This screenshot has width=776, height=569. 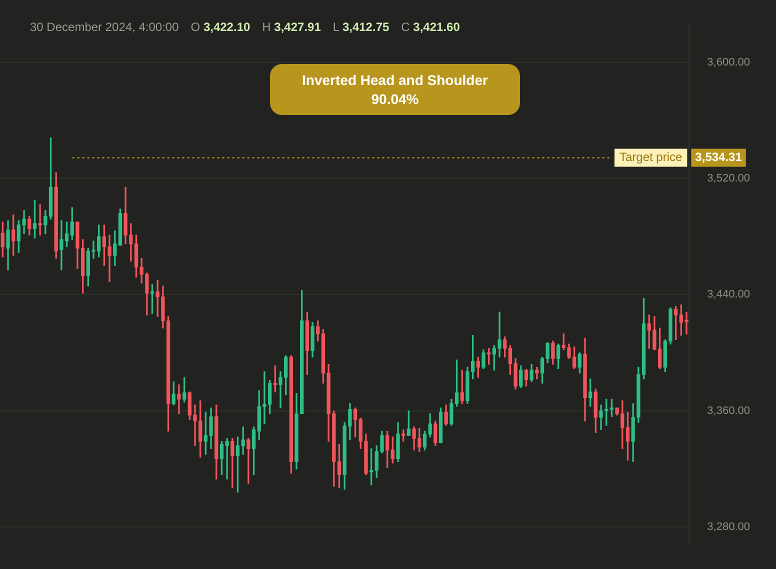 I want to click on annotation: 30 December 2024, 4:00:00, so click(x=104, y=27).